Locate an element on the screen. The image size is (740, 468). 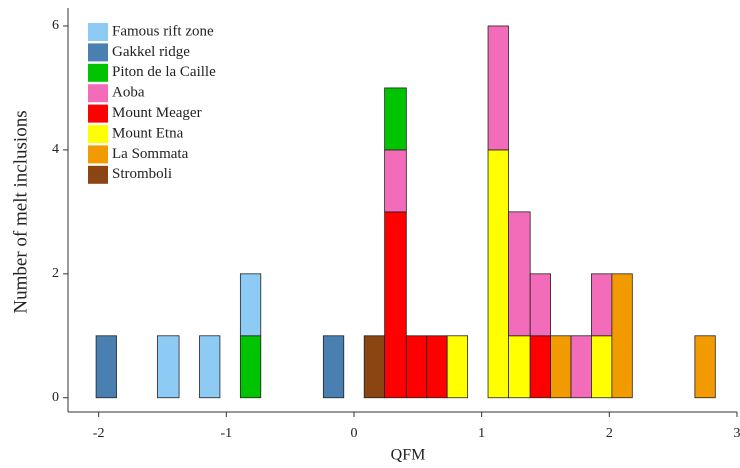
y-tick-label: 6 is located at coordinates (55, 25).